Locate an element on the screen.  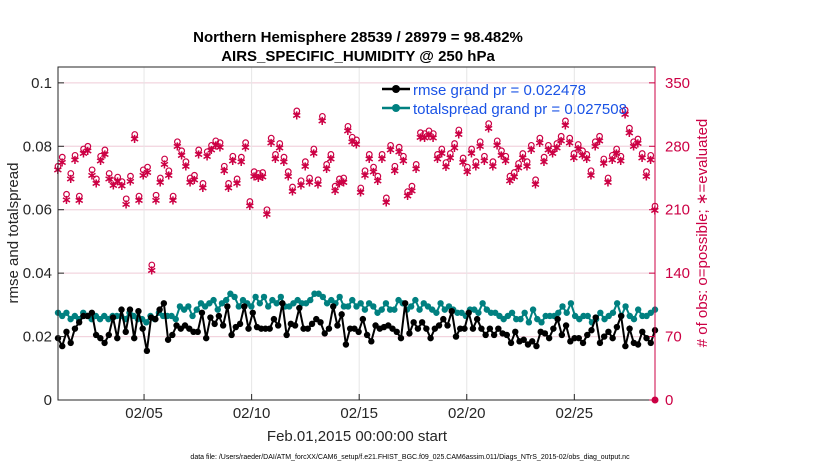
right-axis-label: # of obs: o=possible; ∗=evaluated is located at coordinates (702, 233).